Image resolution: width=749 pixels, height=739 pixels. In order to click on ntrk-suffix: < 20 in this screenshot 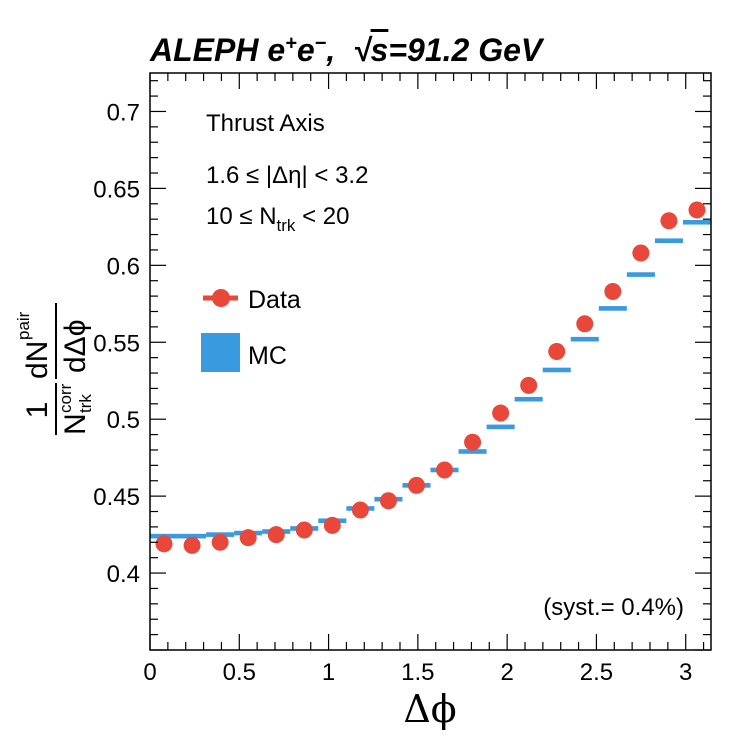, I will do `click(322, 216)`.